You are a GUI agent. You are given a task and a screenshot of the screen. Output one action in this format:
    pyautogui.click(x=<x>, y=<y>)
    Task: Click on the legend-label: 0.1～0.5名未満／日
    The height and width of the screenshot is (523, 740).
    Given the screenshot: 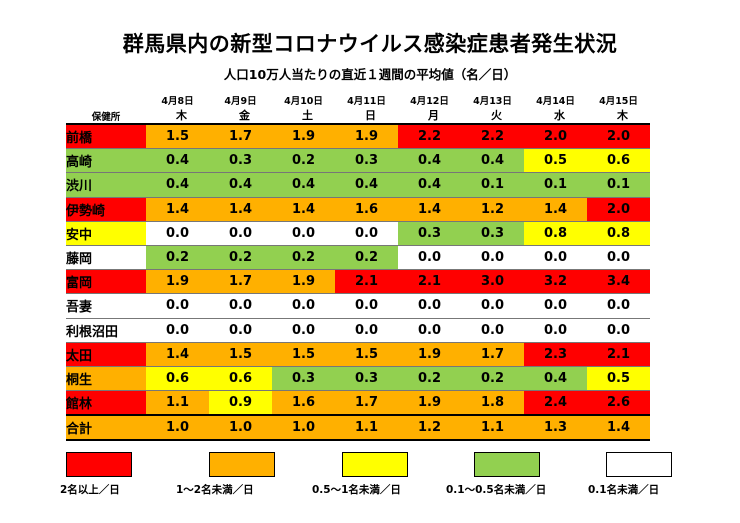 What is the action you would take?
    pyautogui.click(x=496, y=490)
    